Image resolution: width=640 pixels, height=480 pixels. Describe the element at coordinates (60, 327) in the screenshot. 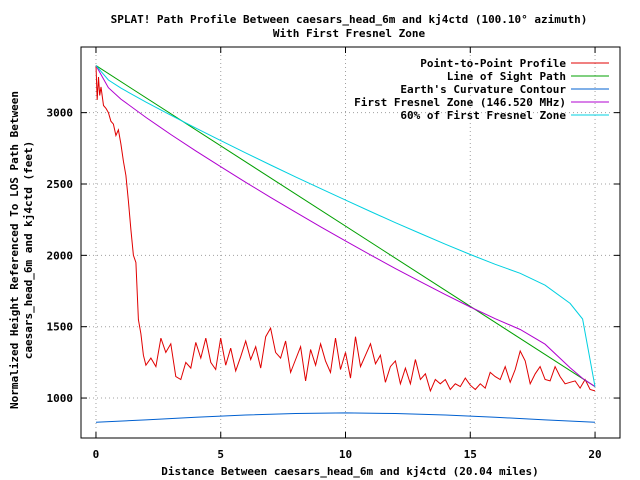

I see `y-tick-label: 1500` at that location.